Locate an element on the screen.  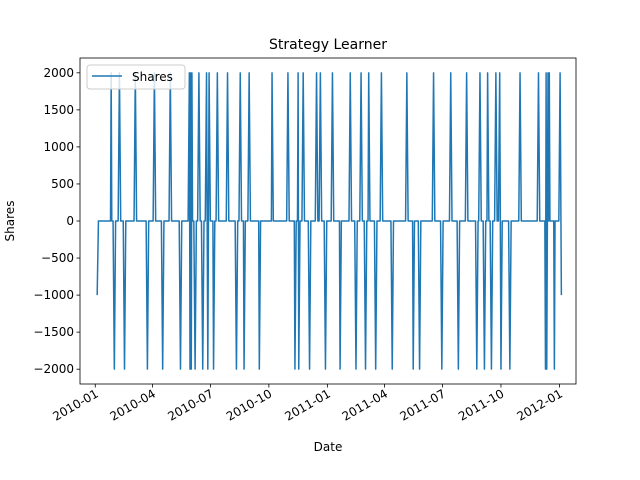
legend-label-shares: Shares is located at coordinates (152, 77).